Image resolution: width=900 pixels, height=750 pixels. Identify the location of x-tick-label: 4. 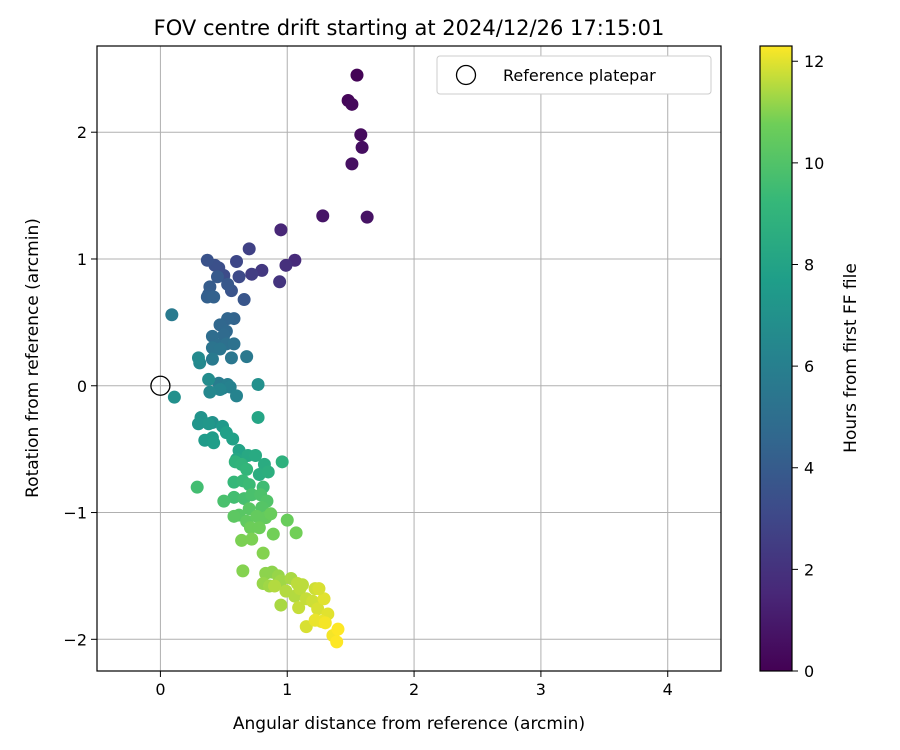
(668, 689).